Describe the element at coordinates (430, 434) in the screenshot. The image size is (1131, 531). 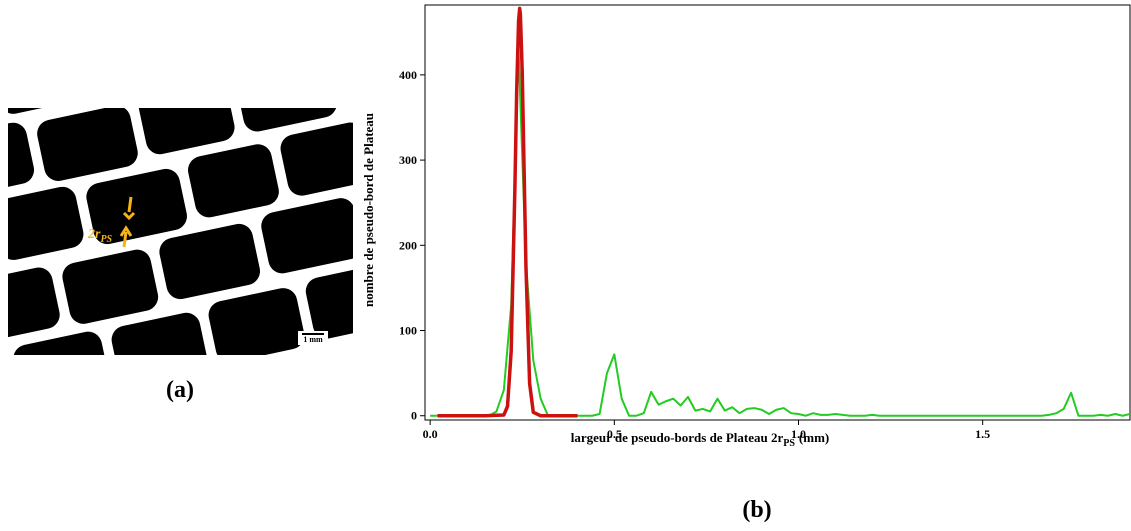
I see `x-tick-label: 0.0` at that location.